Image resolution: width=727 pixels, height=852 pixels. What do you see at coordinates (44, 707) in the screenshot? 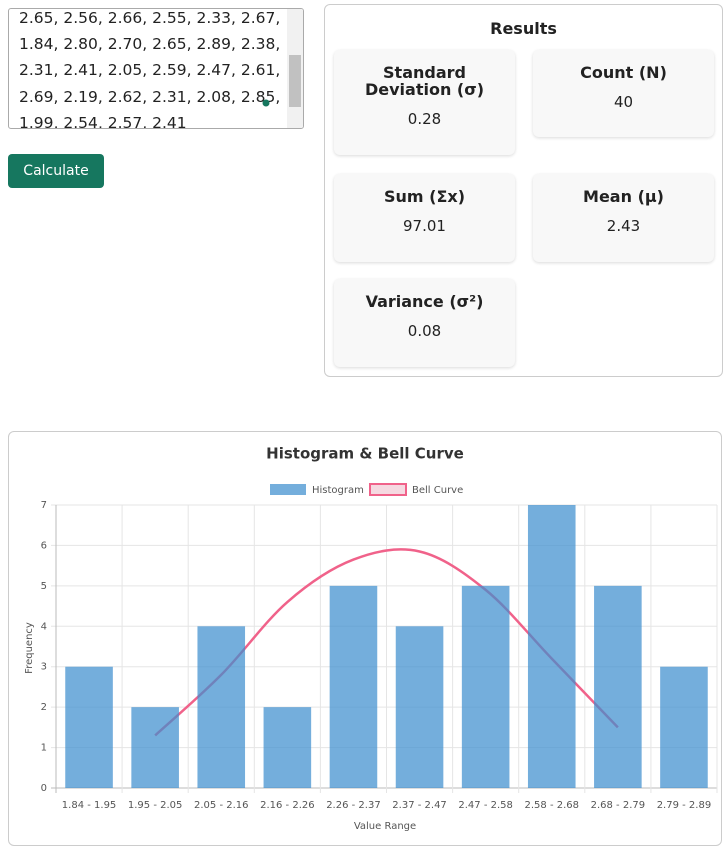
I see `y-tick-label: 2` at bounding box center [44, 707].